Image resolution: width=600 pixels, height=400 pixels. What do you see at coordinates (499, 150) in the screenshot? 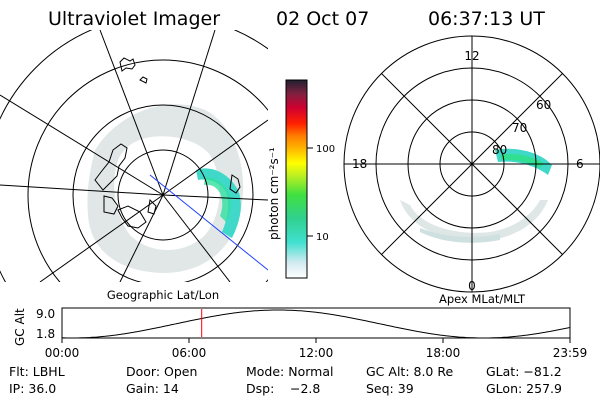
I see `mlat-80-label: 80` at bounding box center [499, 150].